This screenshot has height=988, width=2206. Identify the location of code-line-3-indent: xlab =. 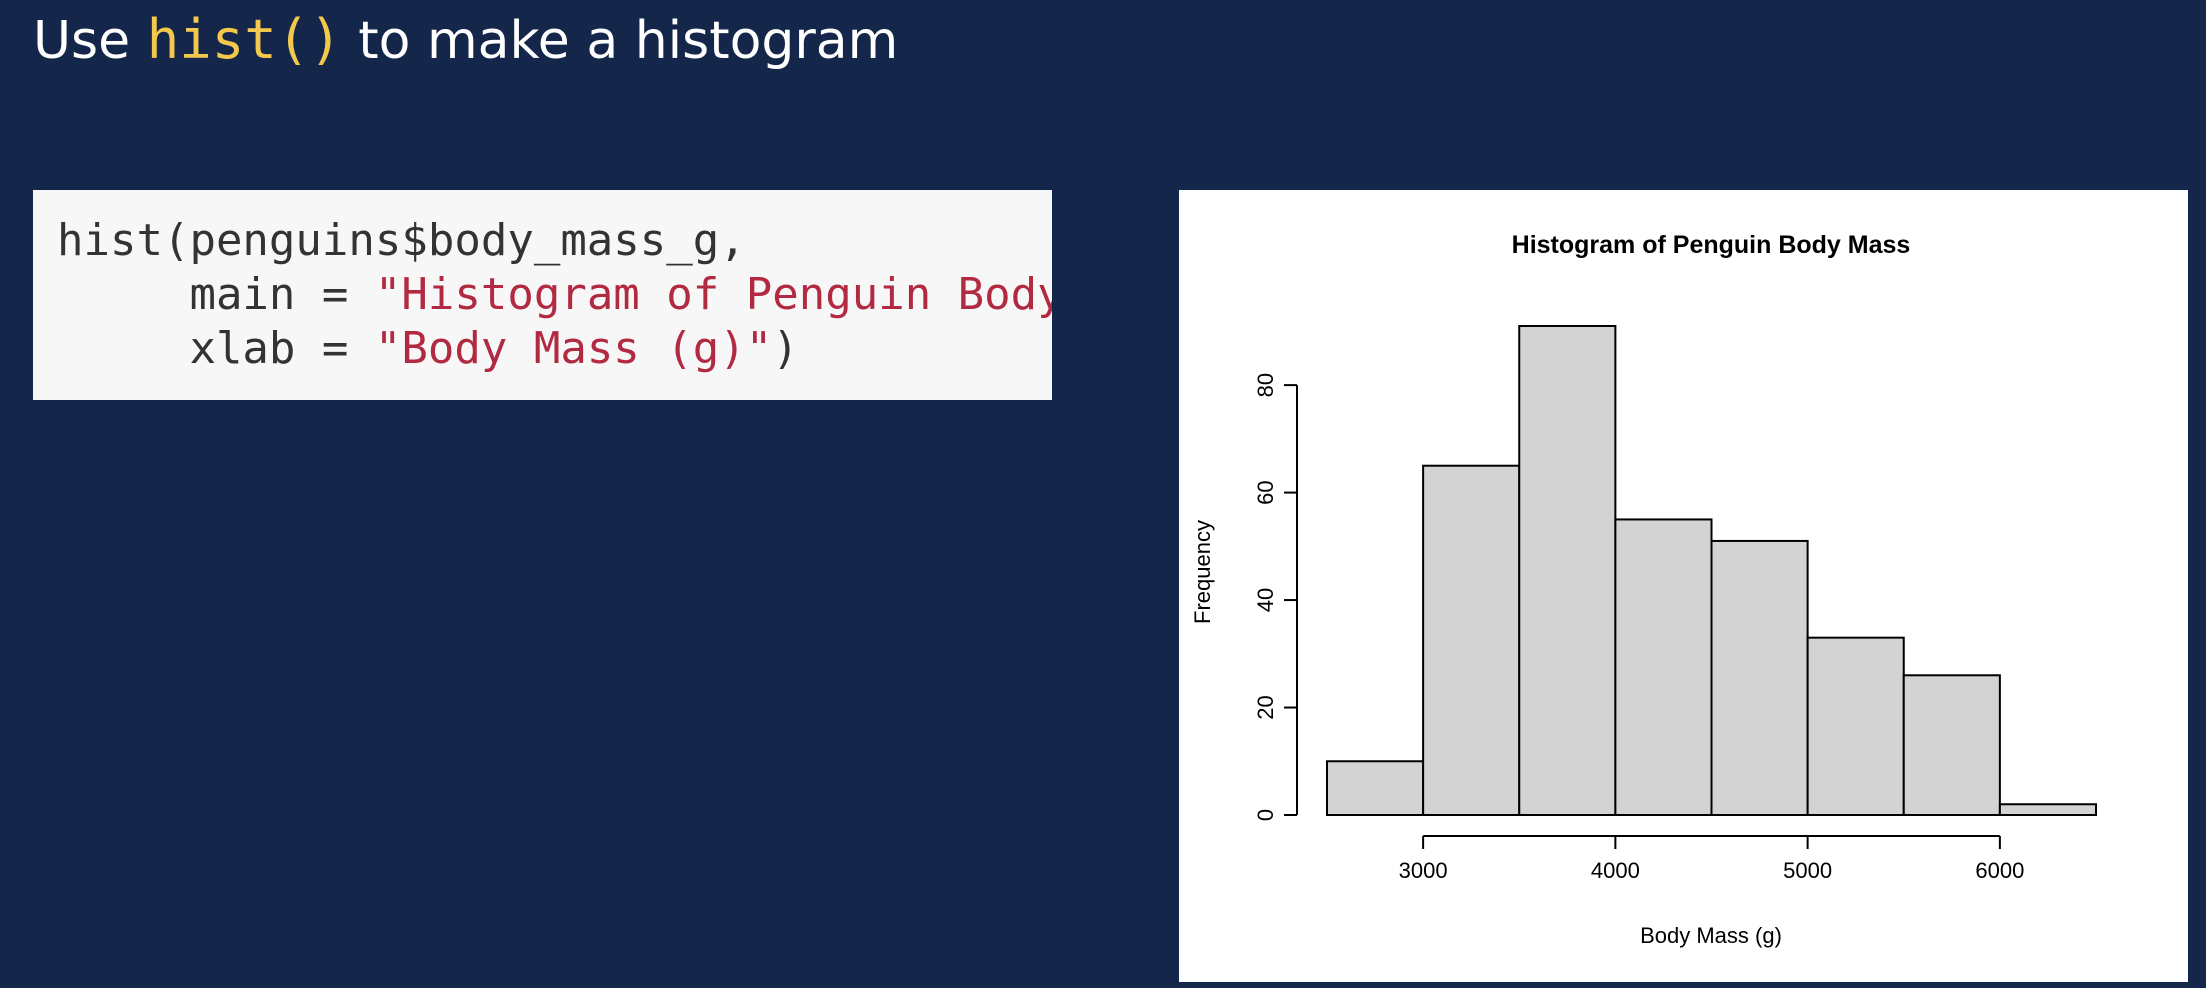
(216, 348).